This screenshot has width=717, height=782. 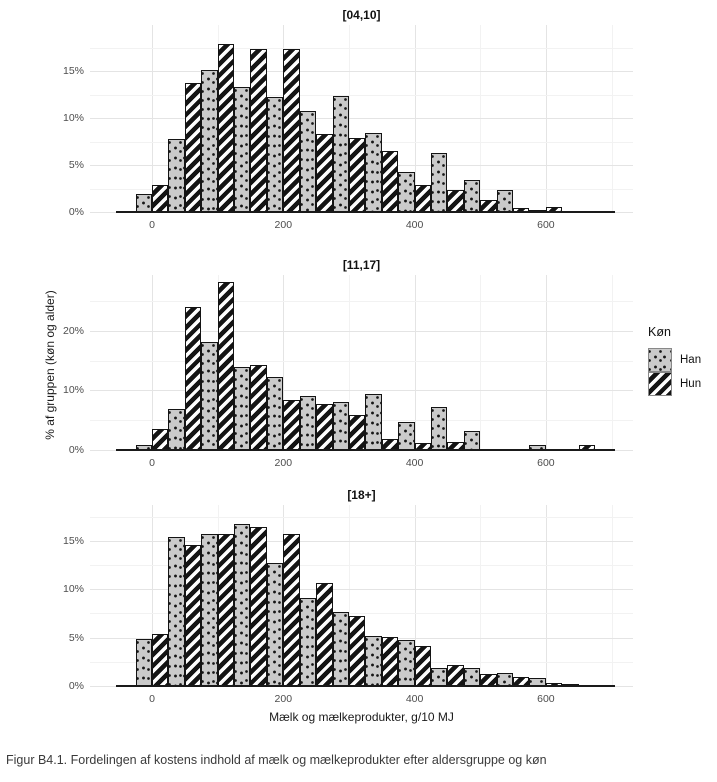 I want to click on y-tick-label: 15%, so click(x=73, y=540).